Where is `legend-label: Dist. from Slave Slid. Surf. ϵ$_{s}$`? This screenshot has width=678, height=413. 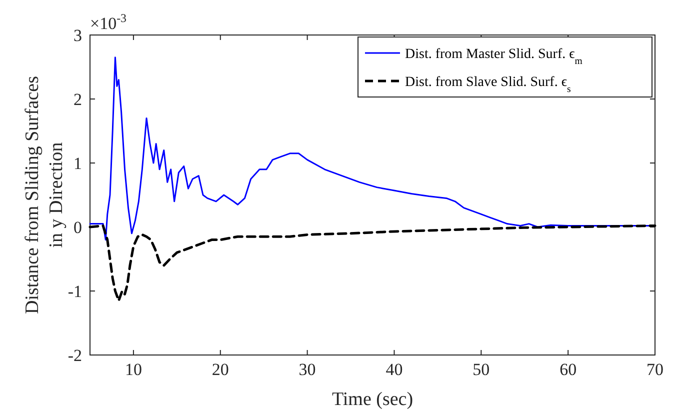
legend-label: Dist. from Slave Slid. Surf. ϵ$_{s}$ is located at coordinates (488, 84).